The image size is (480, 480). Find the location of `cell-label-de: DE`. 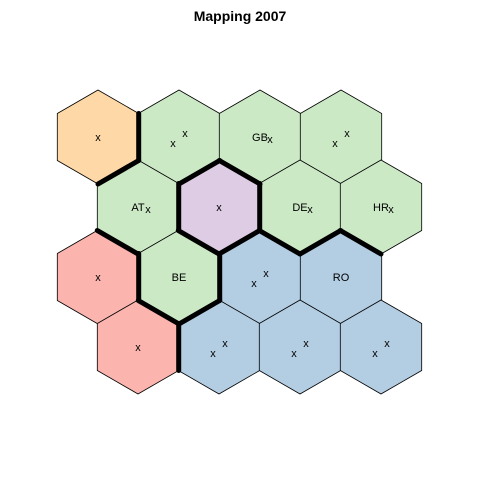

cell-label-de: DE is located at coordinates (299, 208).